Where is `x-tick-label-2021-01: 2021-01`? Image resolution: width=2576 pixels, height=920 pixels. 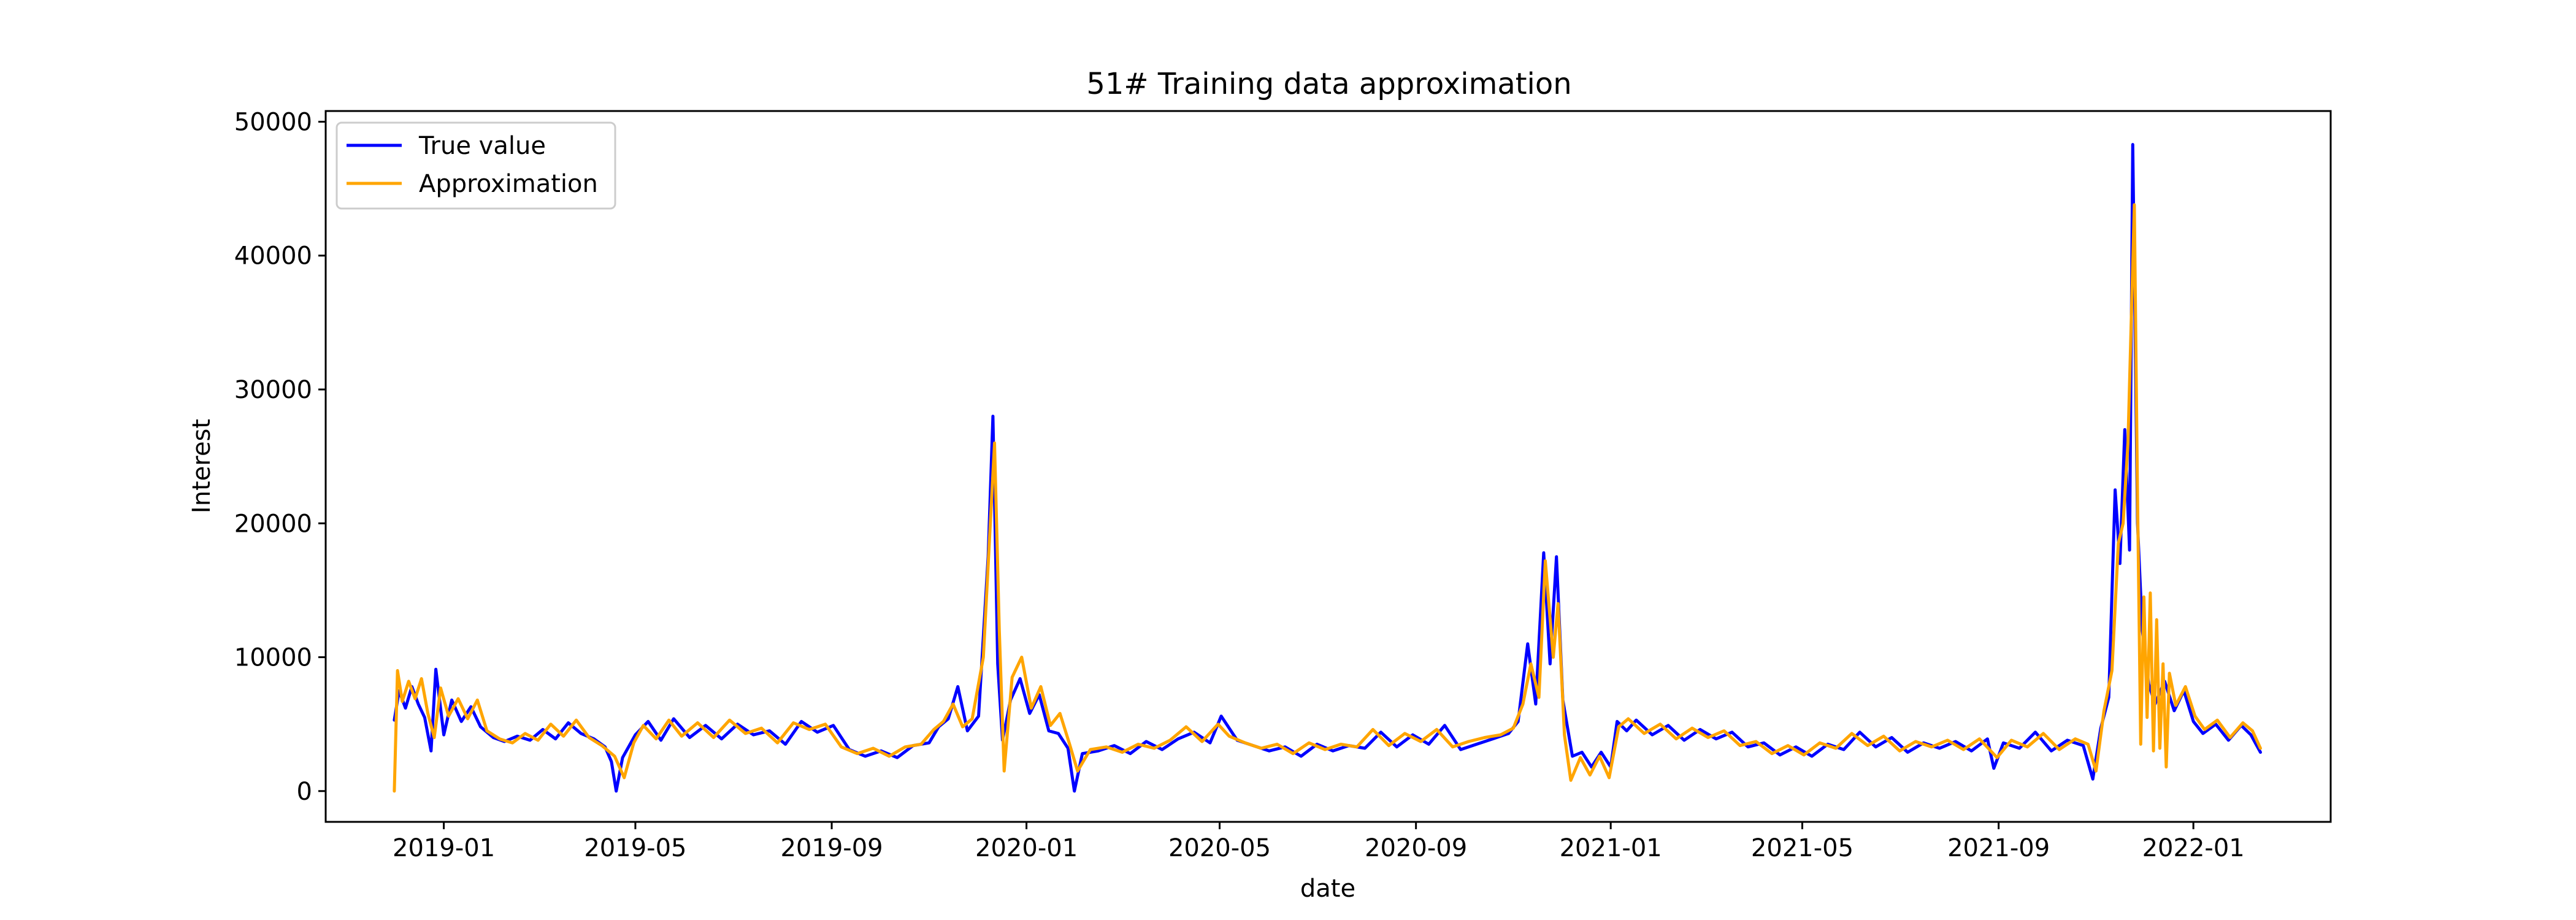
x-tick-label-2021-01: 2021-01 is located at coordinates (1611, 848).